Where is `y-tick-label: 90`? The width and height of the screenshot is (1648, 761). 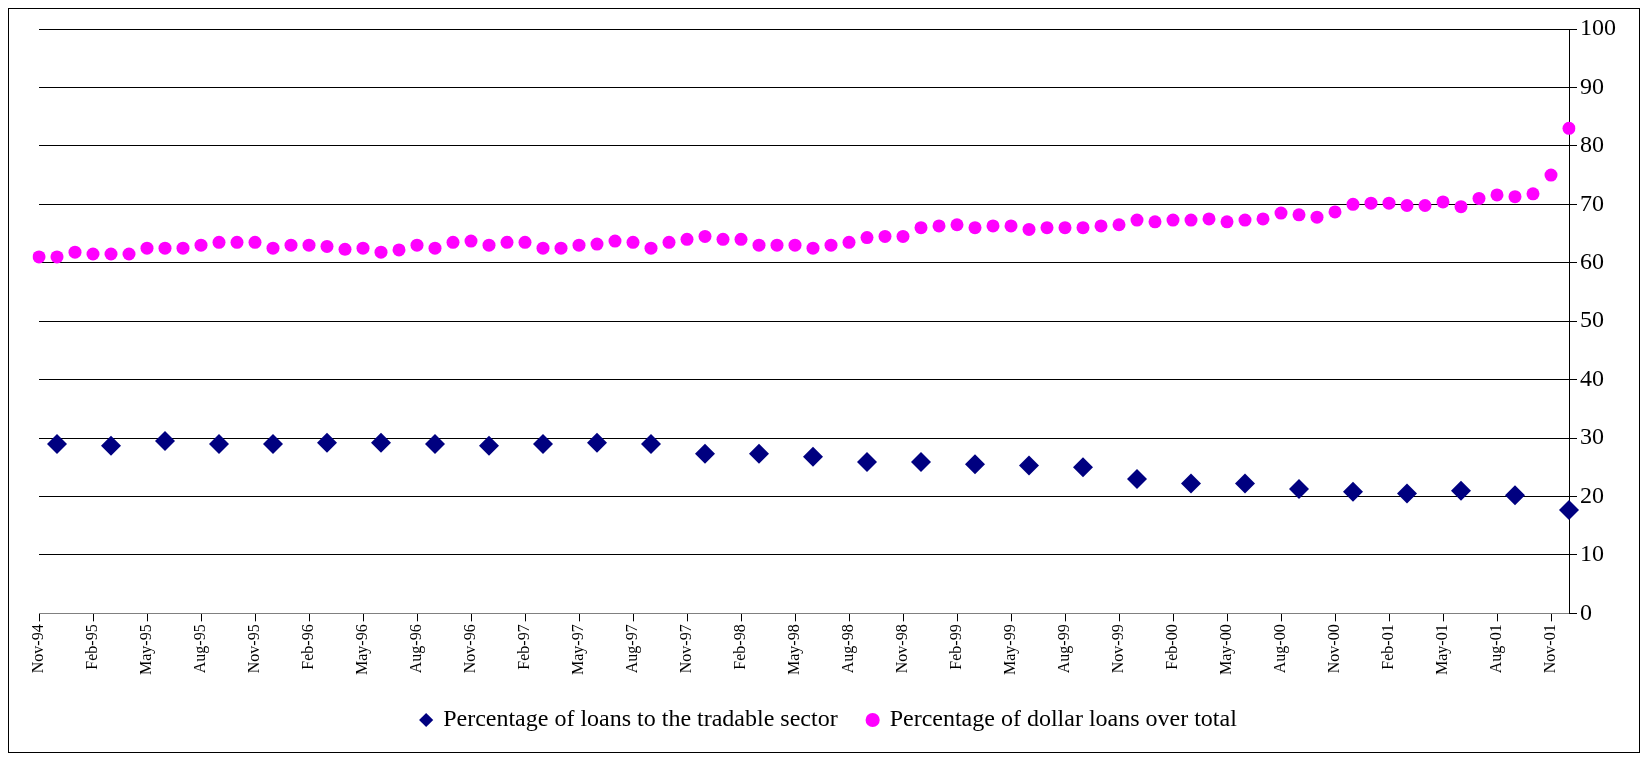 y-tick-label: 90 is located at coordinates (1592, 85).